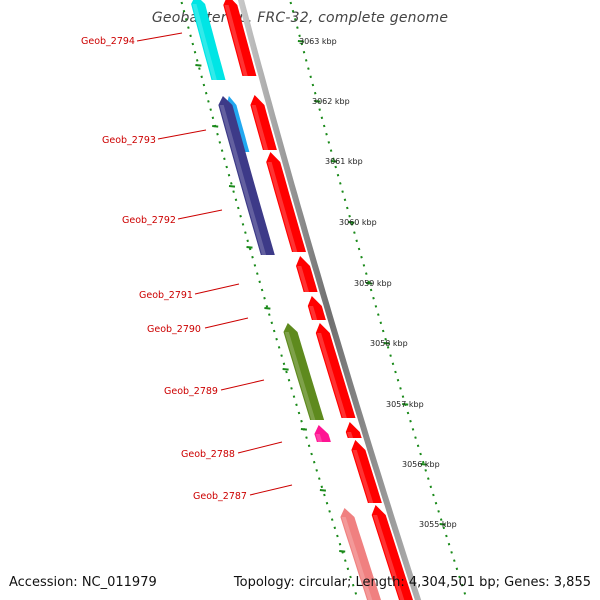  I want to click on gene-label: Geob_2793, so click(129, 140).